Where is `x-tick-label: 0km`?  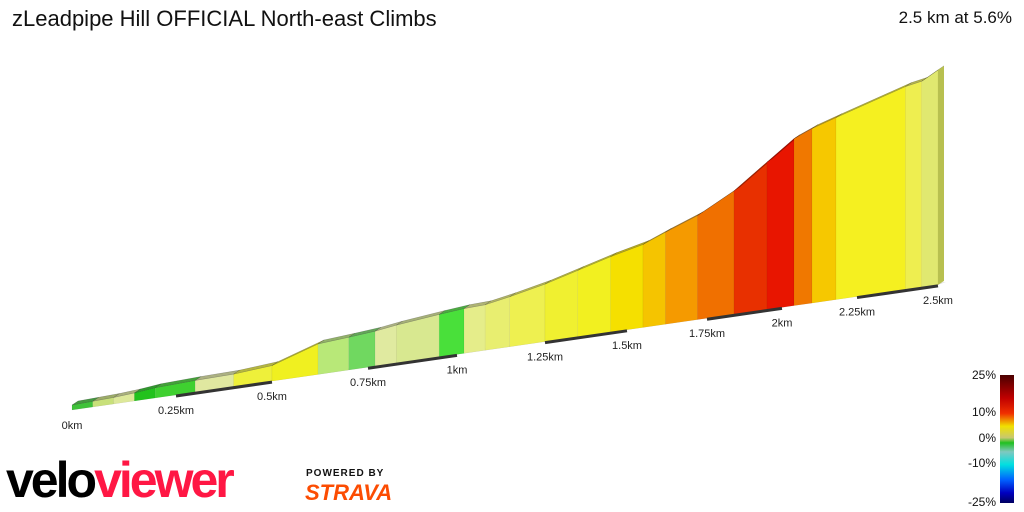
x-tick-label: 0km is located at coordinates (72, 426).